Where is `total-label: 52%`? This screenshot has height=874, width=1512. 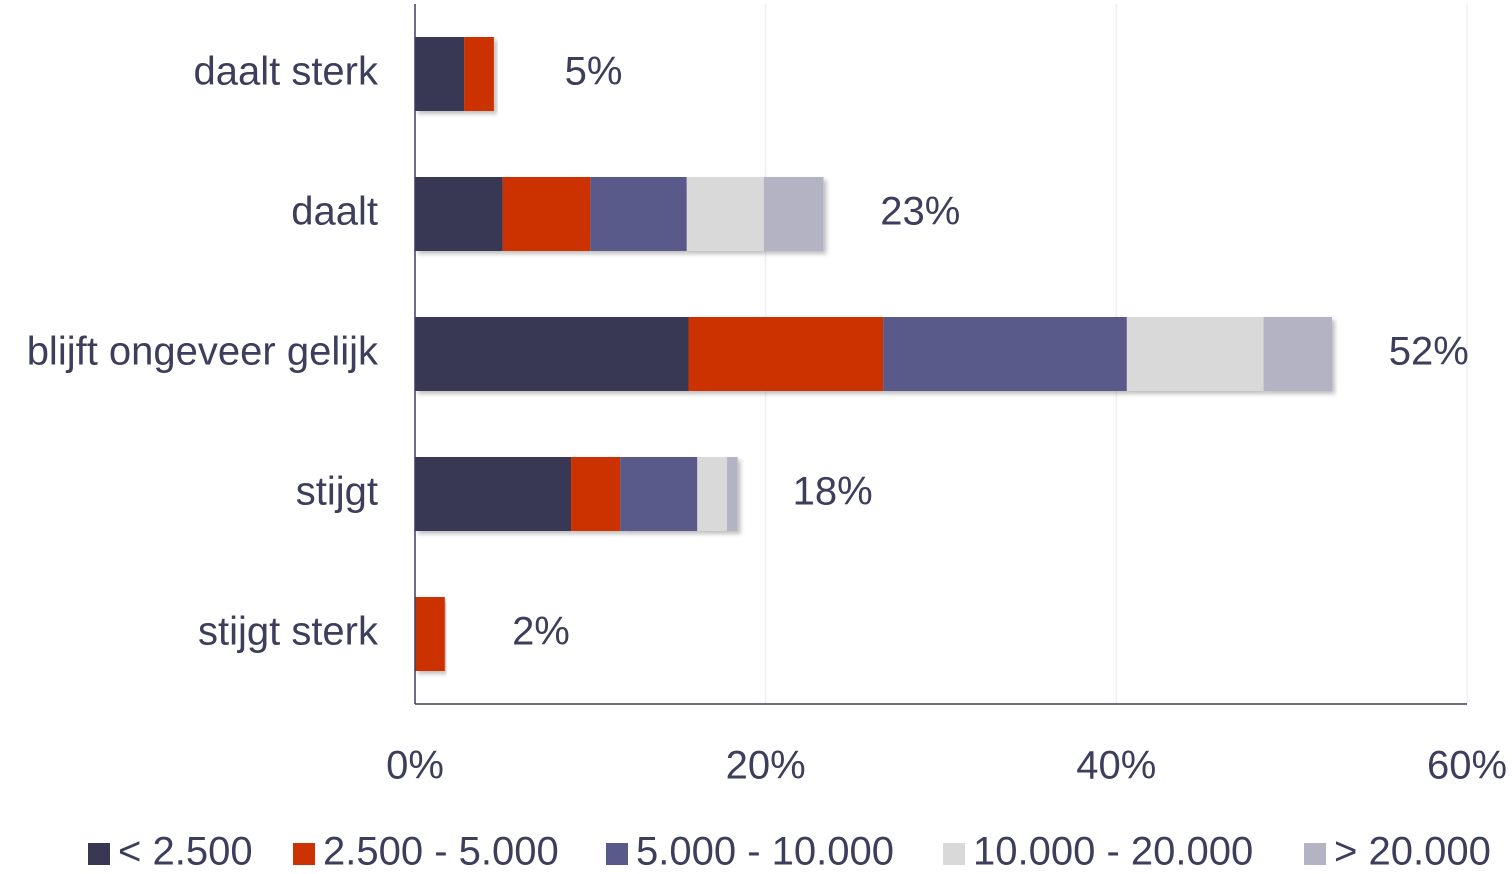 total-label: 52% is located at coordinates (1429, 352).